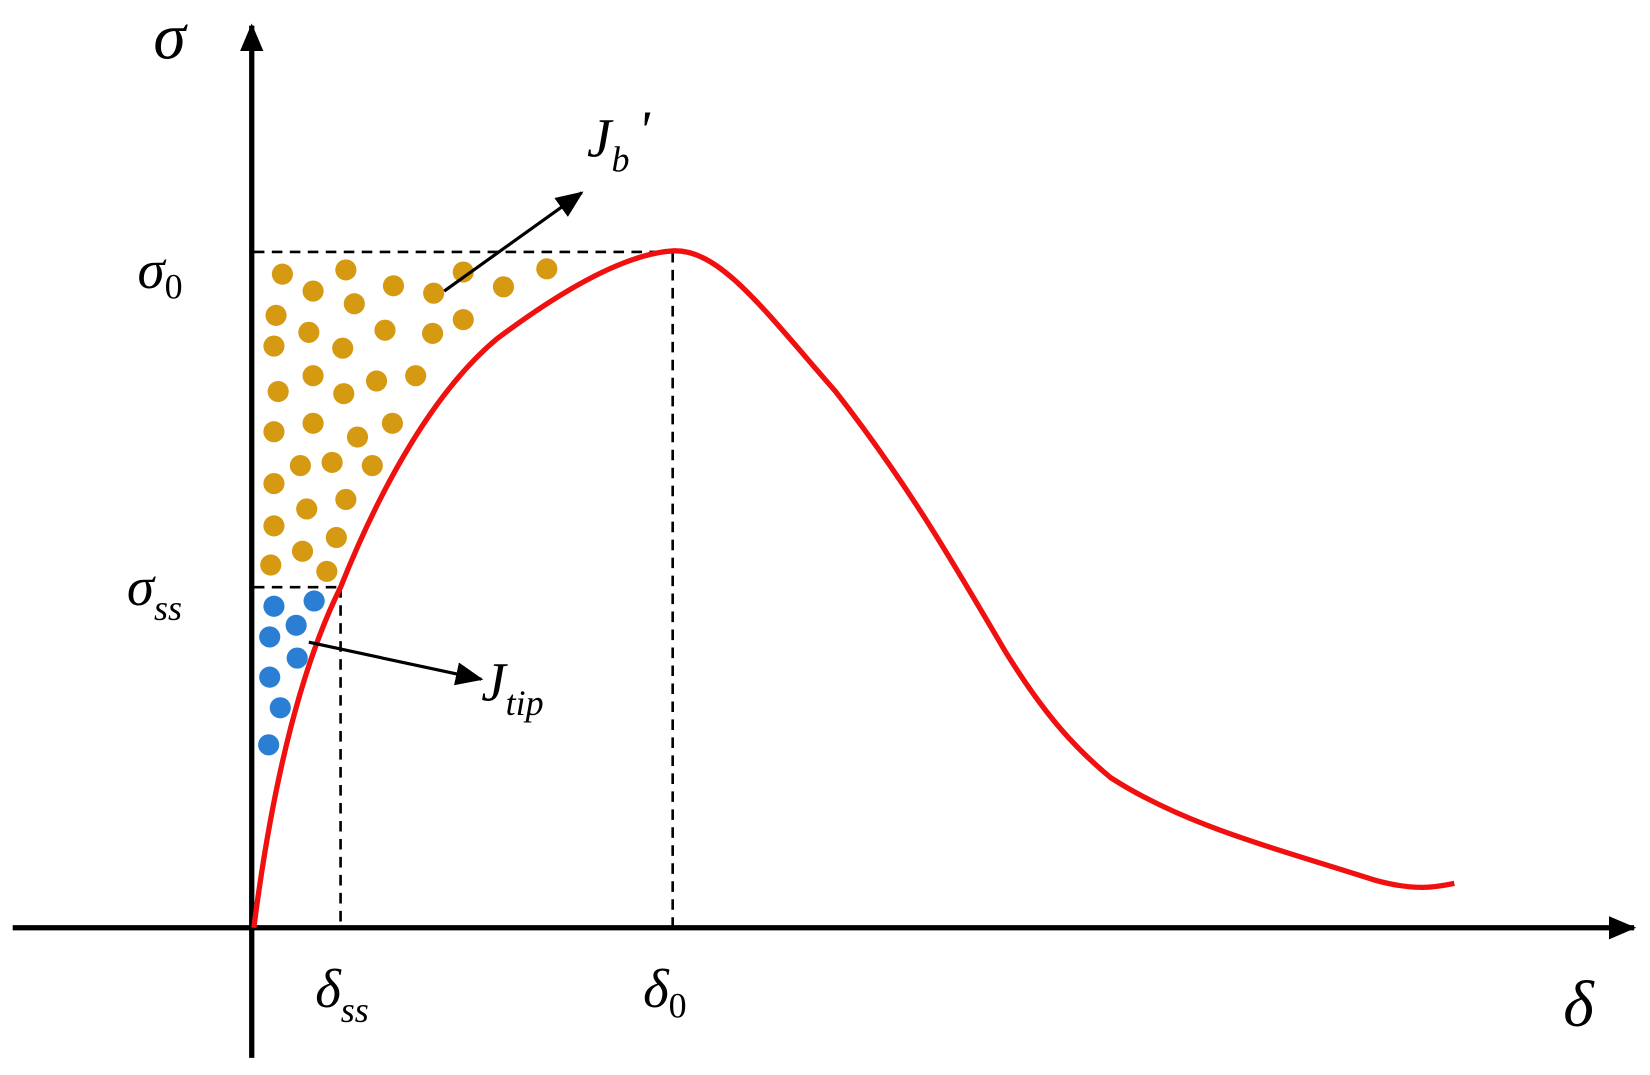 This screenshot has width=1650, height=1075. Describe the element at coordinates (170, 37) in the screenshot. I see `y-axis-label: σ` at that location.